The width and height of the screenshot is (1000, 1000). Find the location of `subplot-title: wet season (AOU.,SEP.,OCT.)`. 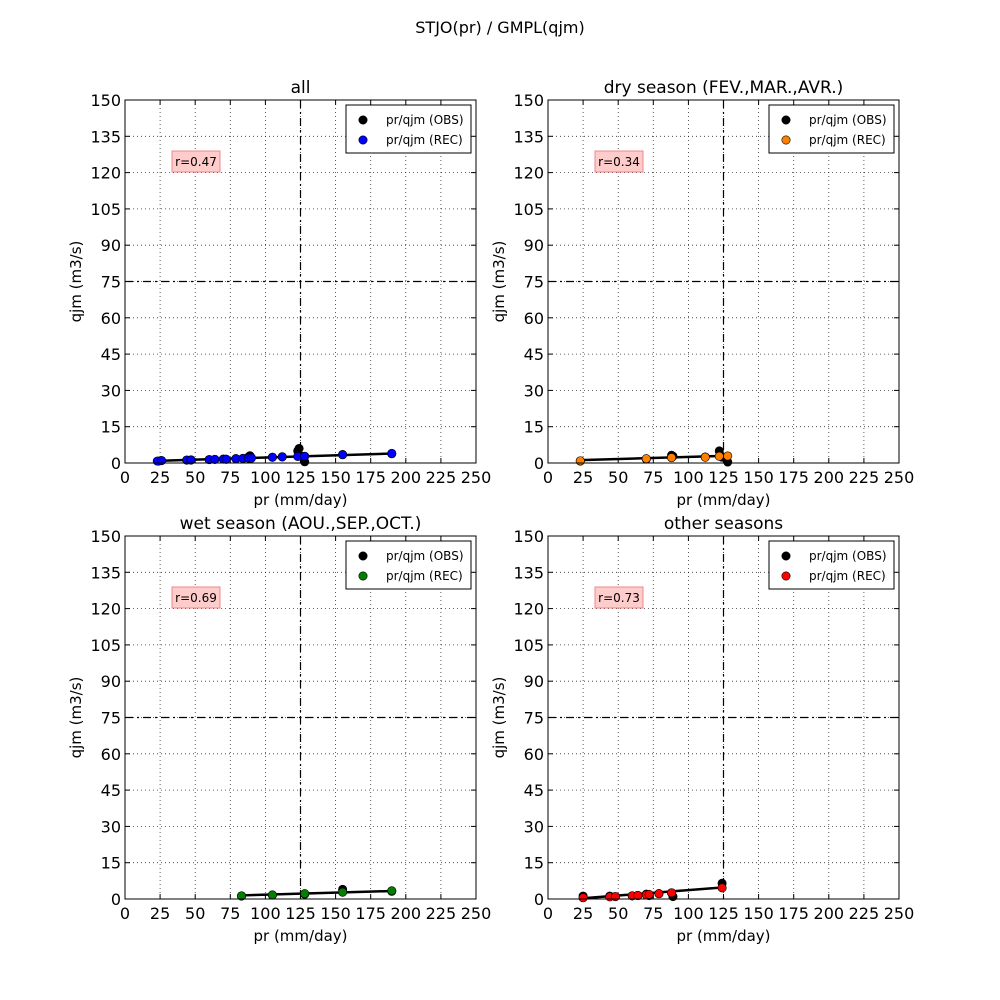

subplot-title: wet season (AOU.,SEP.,OCT.) is located at coordinates (301, 524).